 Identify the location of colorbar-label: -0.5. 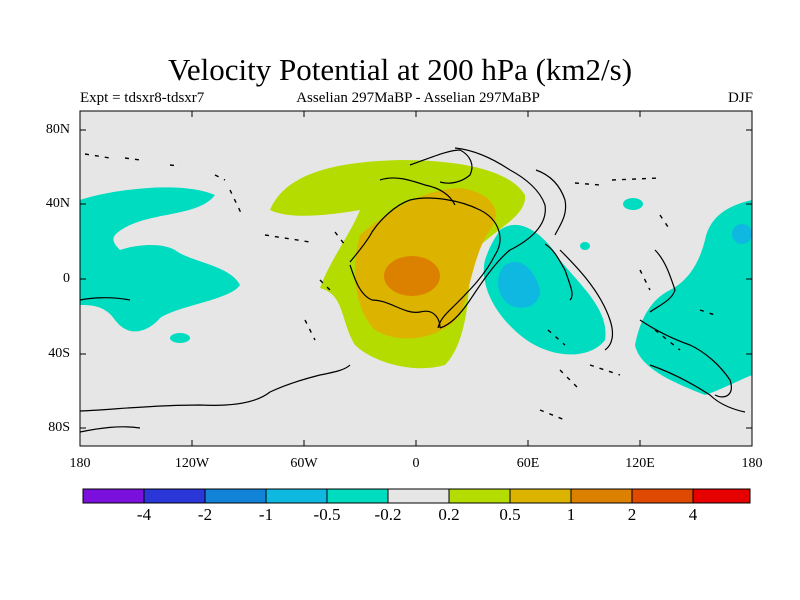
(327, 514).